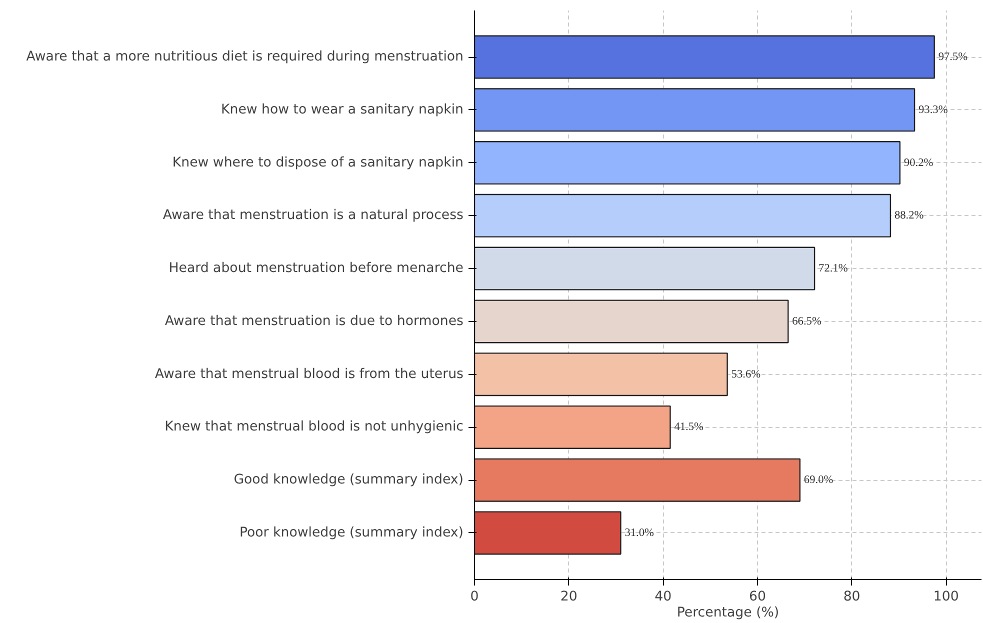  Describe the element at coordinates (689, 427) in the screenshot. I see `data-label: 41.5%` at that location.